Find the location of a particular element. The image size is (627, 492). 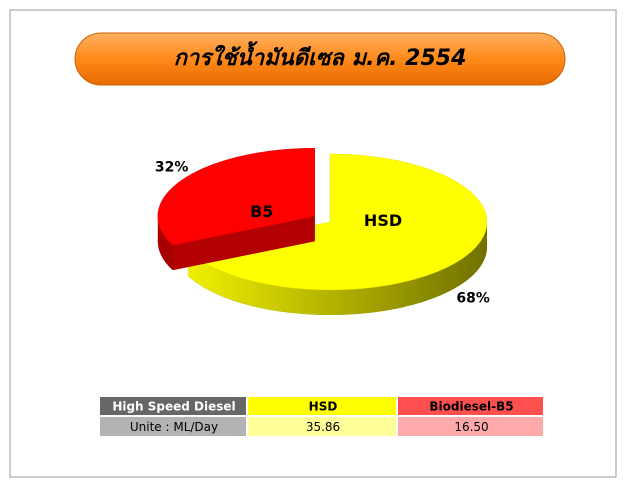

table-header: HSD is located at coordinates (323, 407).